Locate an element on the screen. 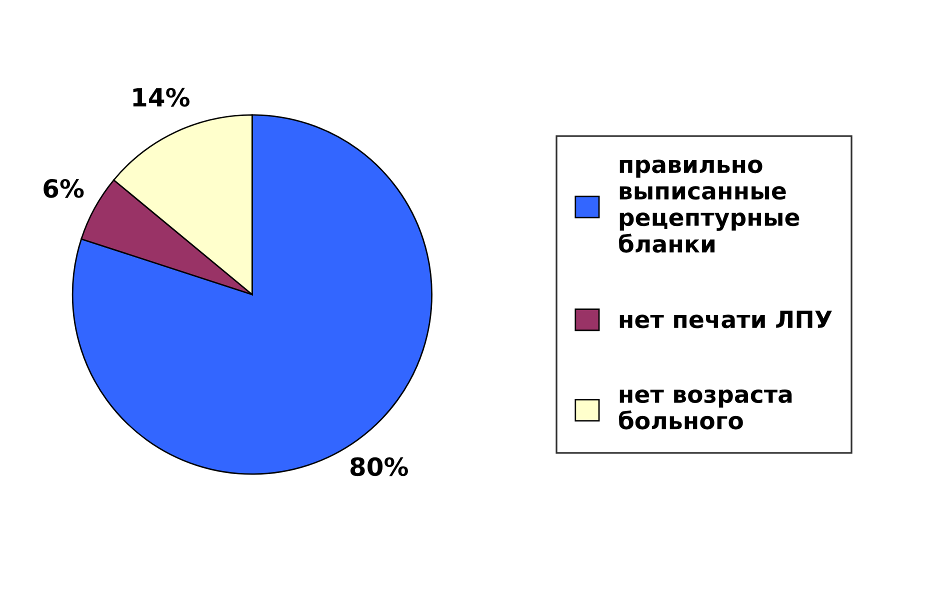 This screenshot has width=934, height=589. legend-label: правильно выписанные рецептурные бланки is located at coordinates (709, 206).